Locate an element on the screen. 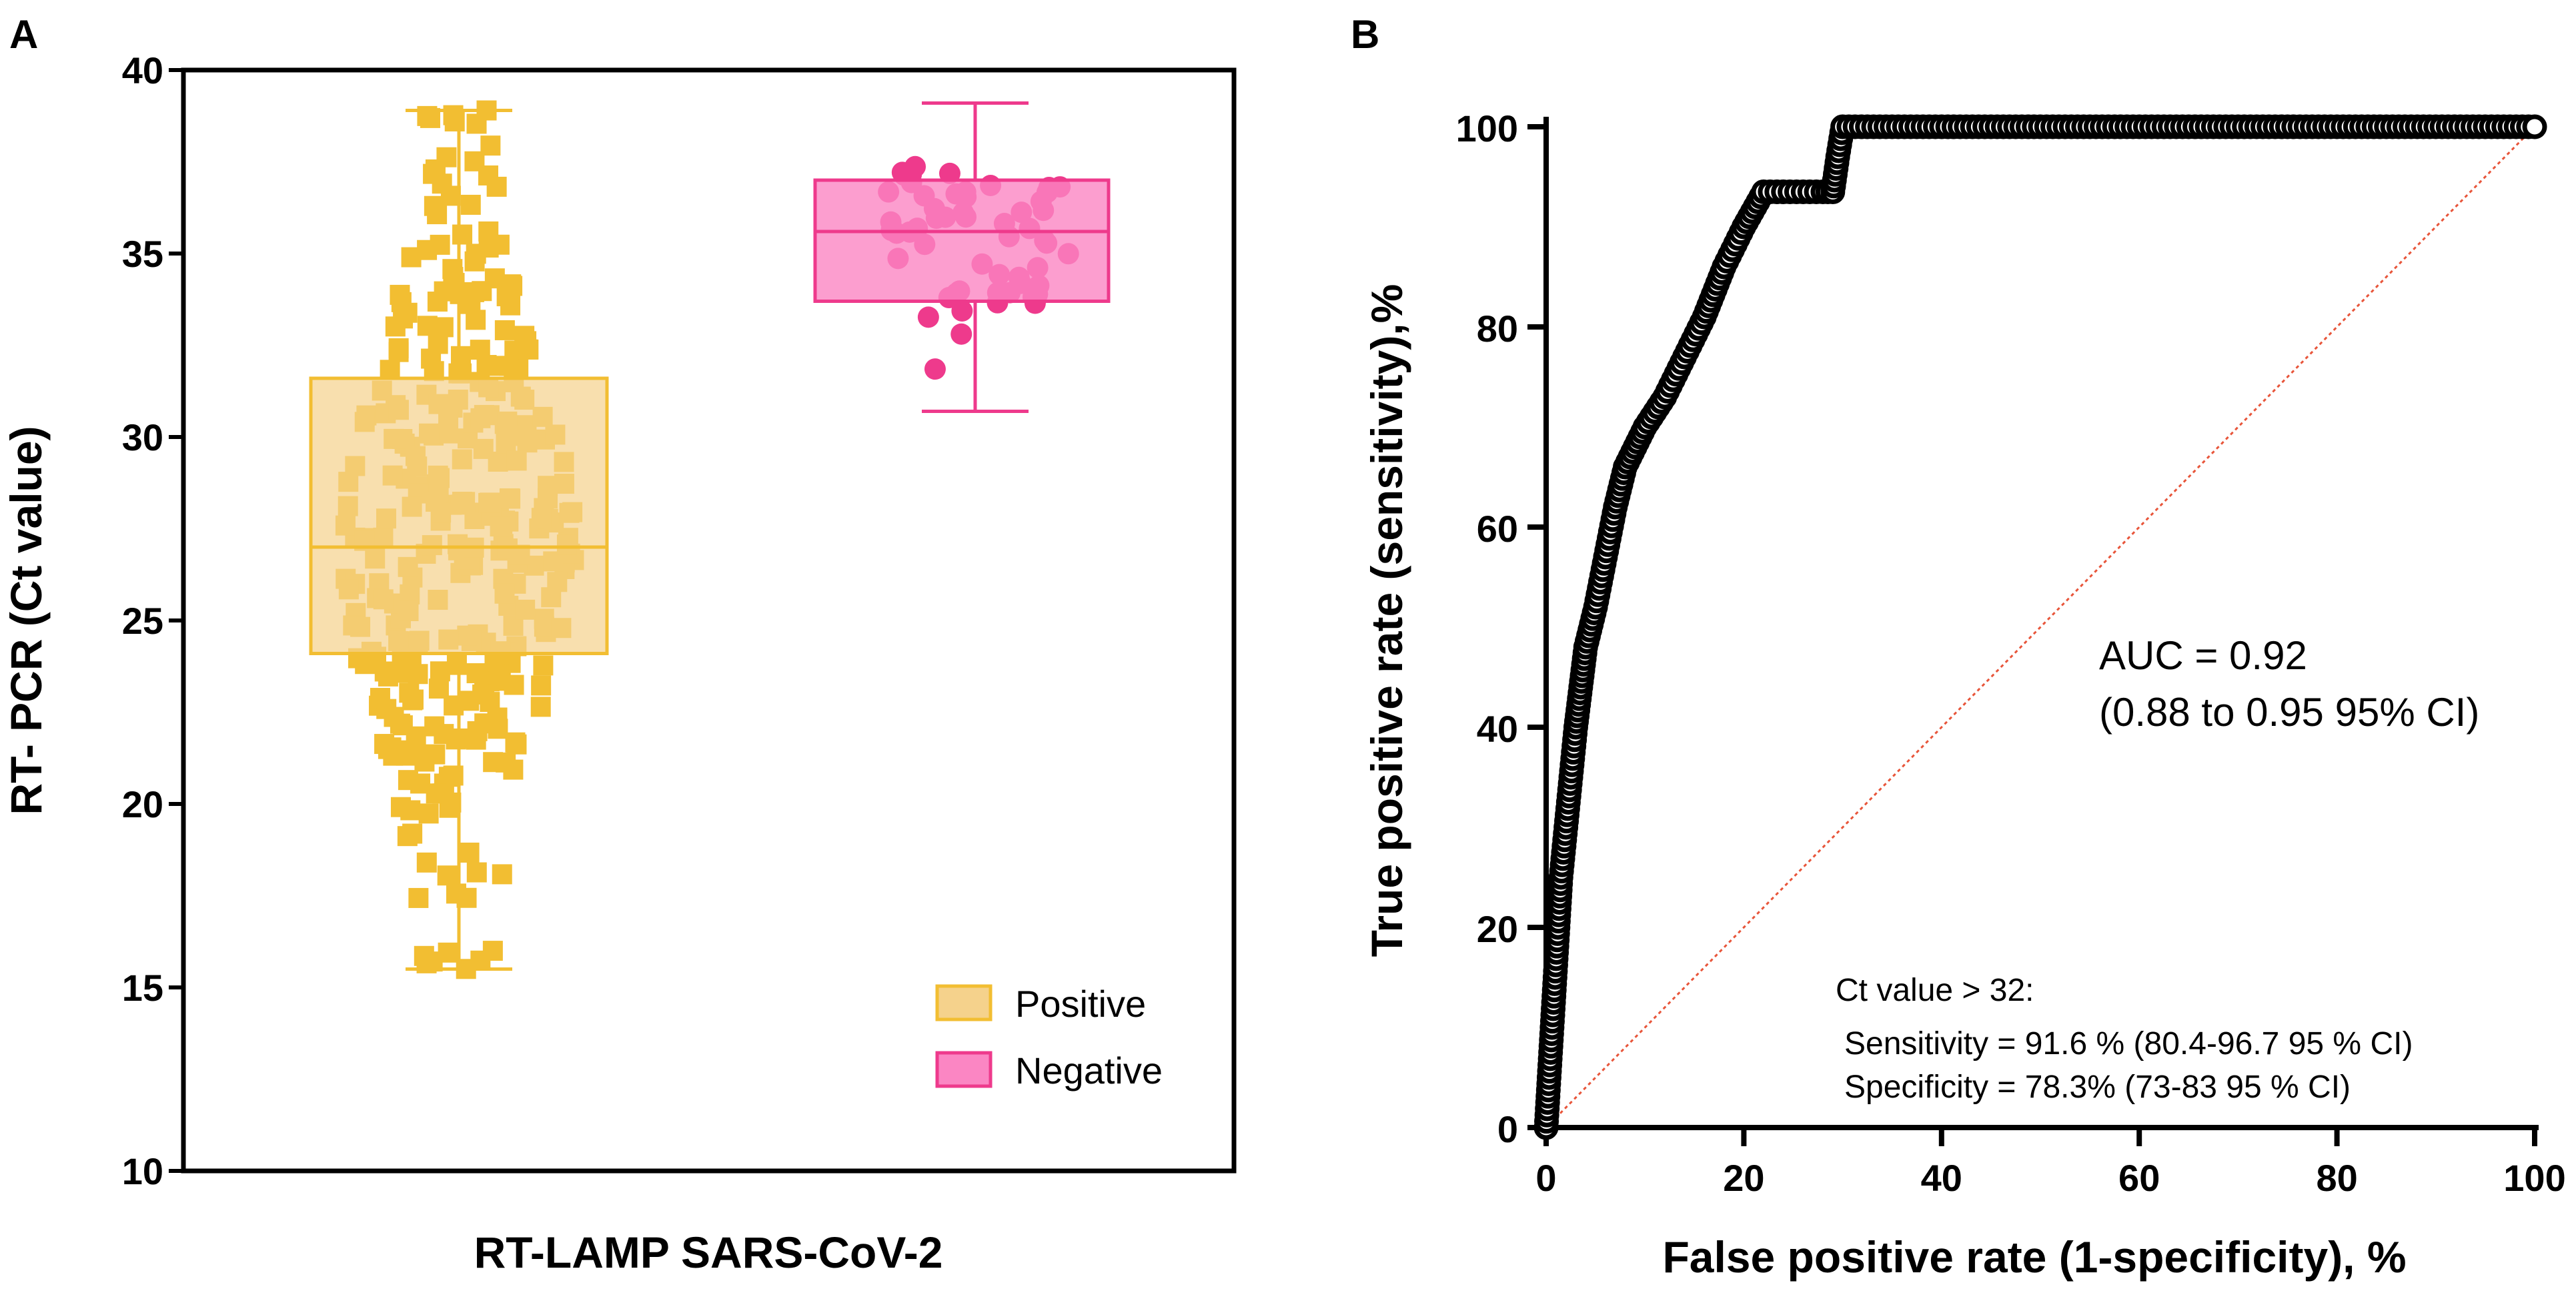 This screenshot has width=2576, height=1295. roc-point is located at coordinates (2534, 126).